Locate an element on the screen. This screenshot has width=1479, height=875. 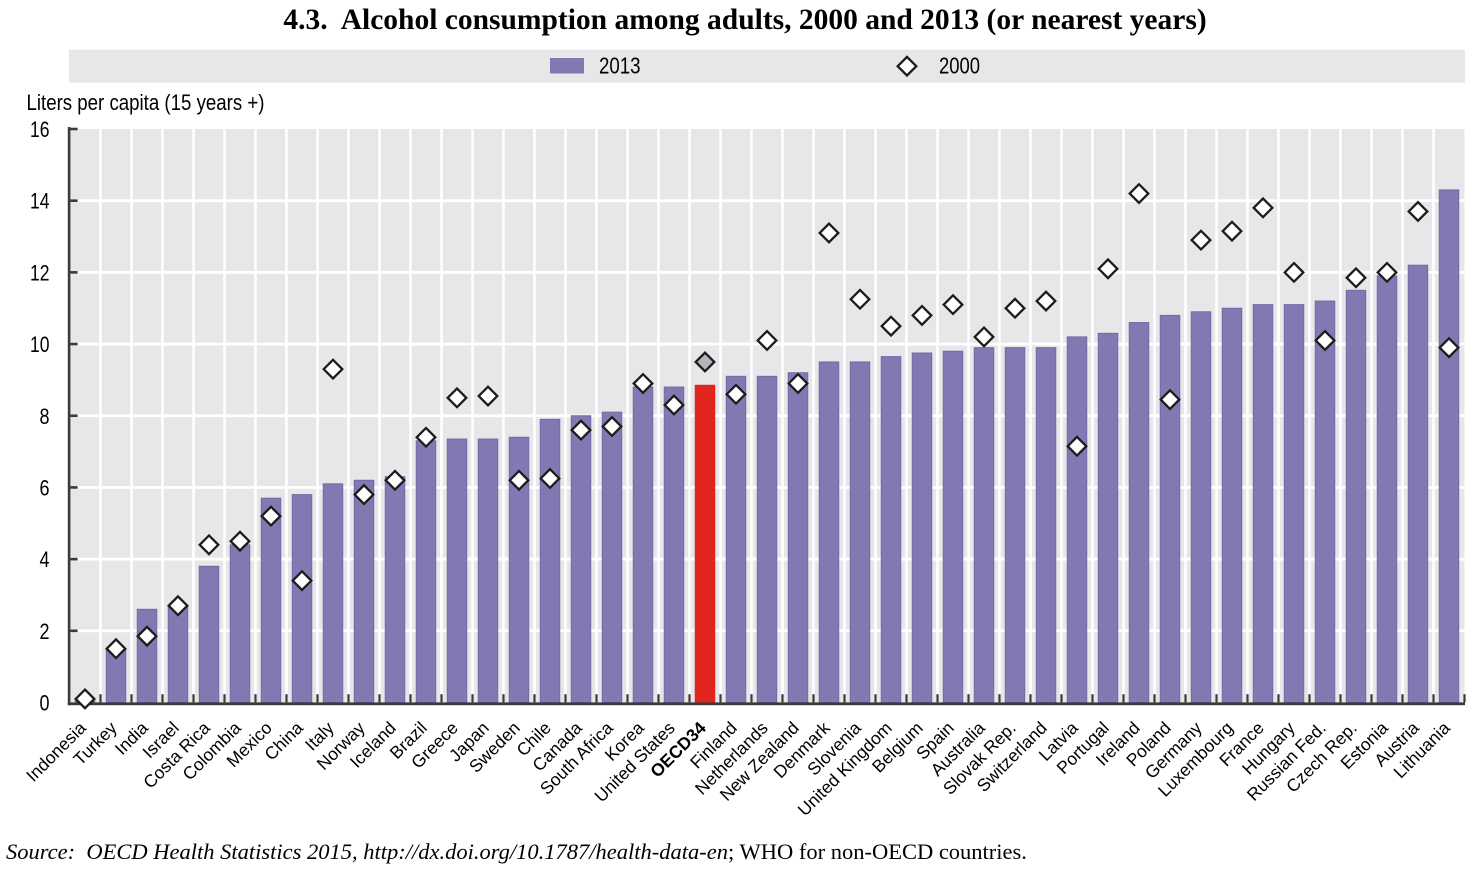
svg-text: 8 is located at coordinates (45, 416).